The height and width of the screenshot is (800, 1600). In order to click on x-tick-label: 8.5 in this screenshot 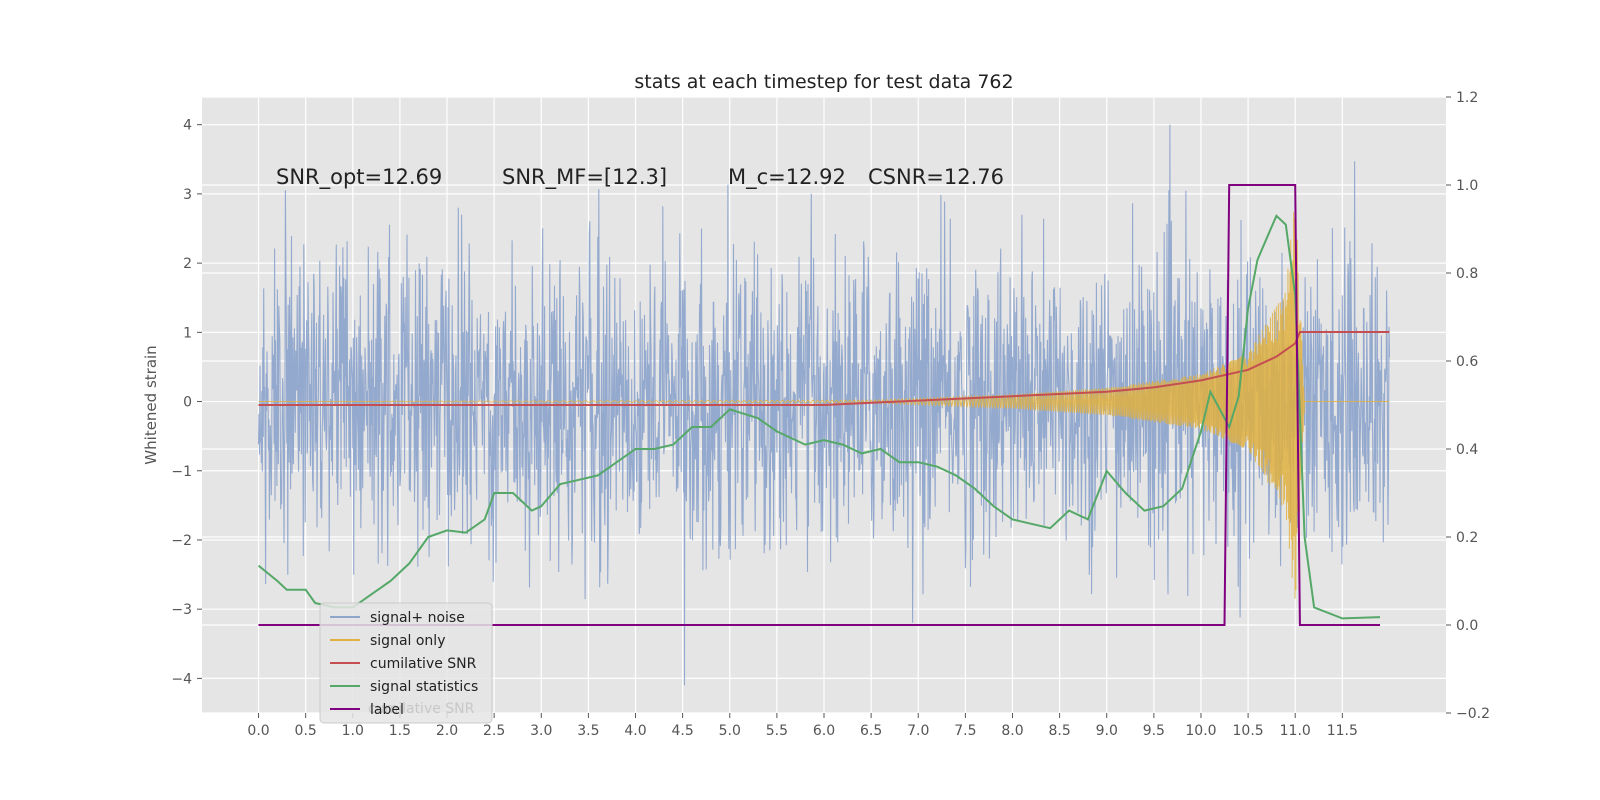, I will do `click(1059, 731)`.